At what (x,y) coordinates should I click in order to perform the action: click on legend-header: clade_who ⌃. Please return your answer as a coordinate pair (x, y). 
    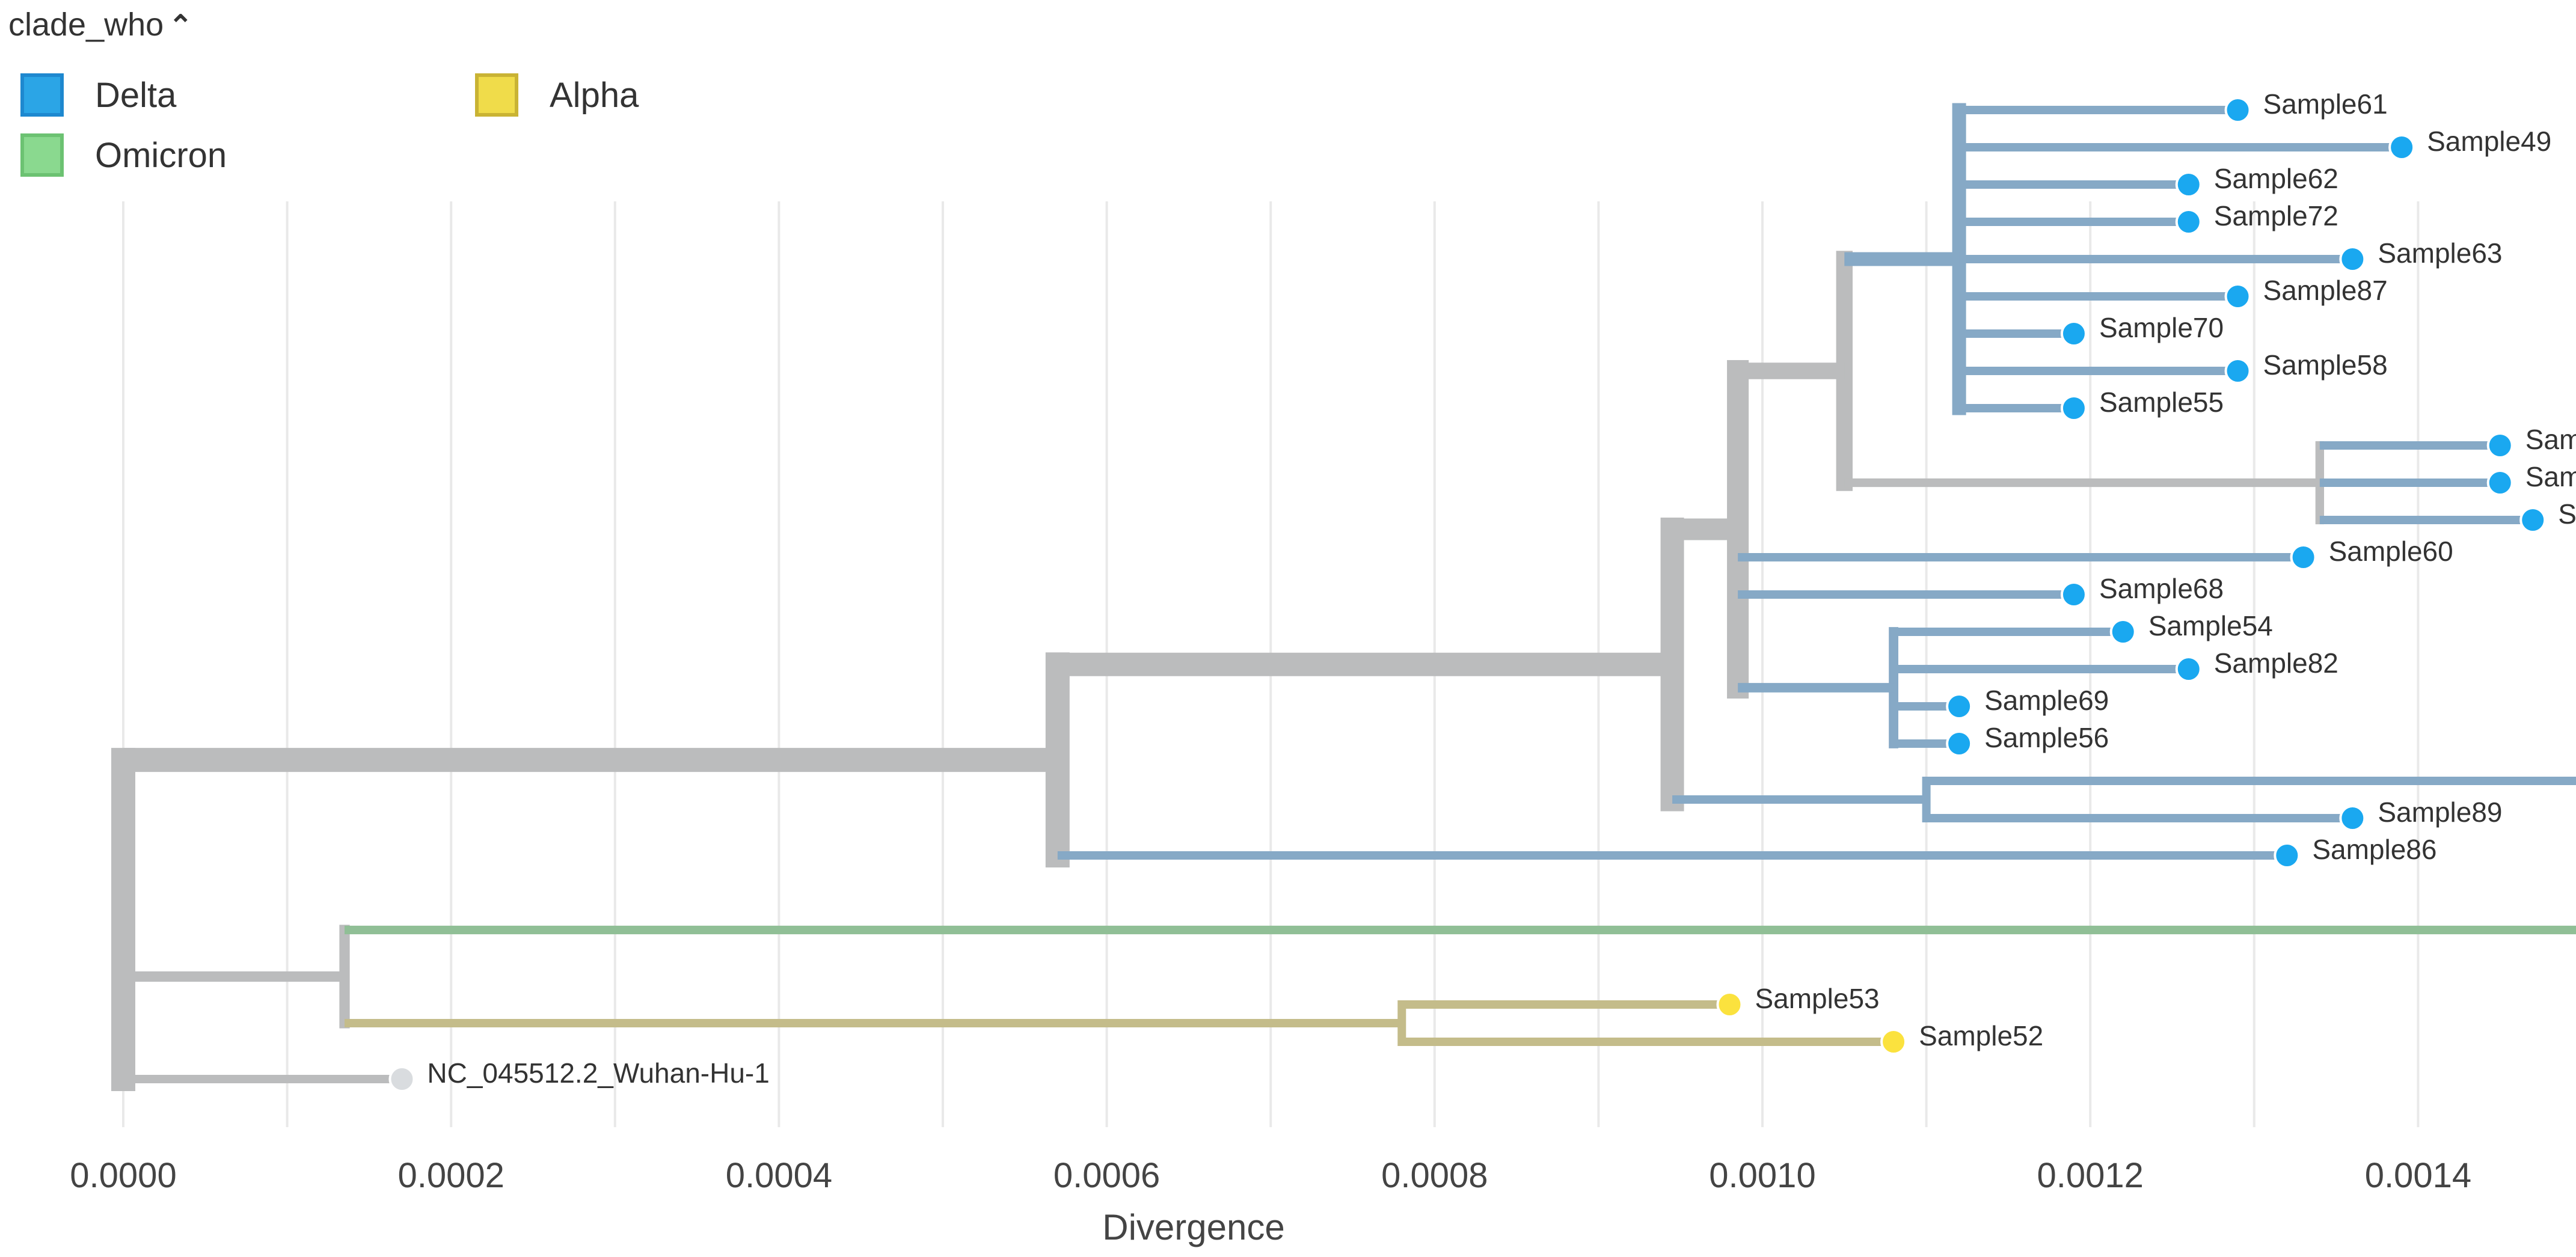
    Looking at the image, I should click on (100, 24).